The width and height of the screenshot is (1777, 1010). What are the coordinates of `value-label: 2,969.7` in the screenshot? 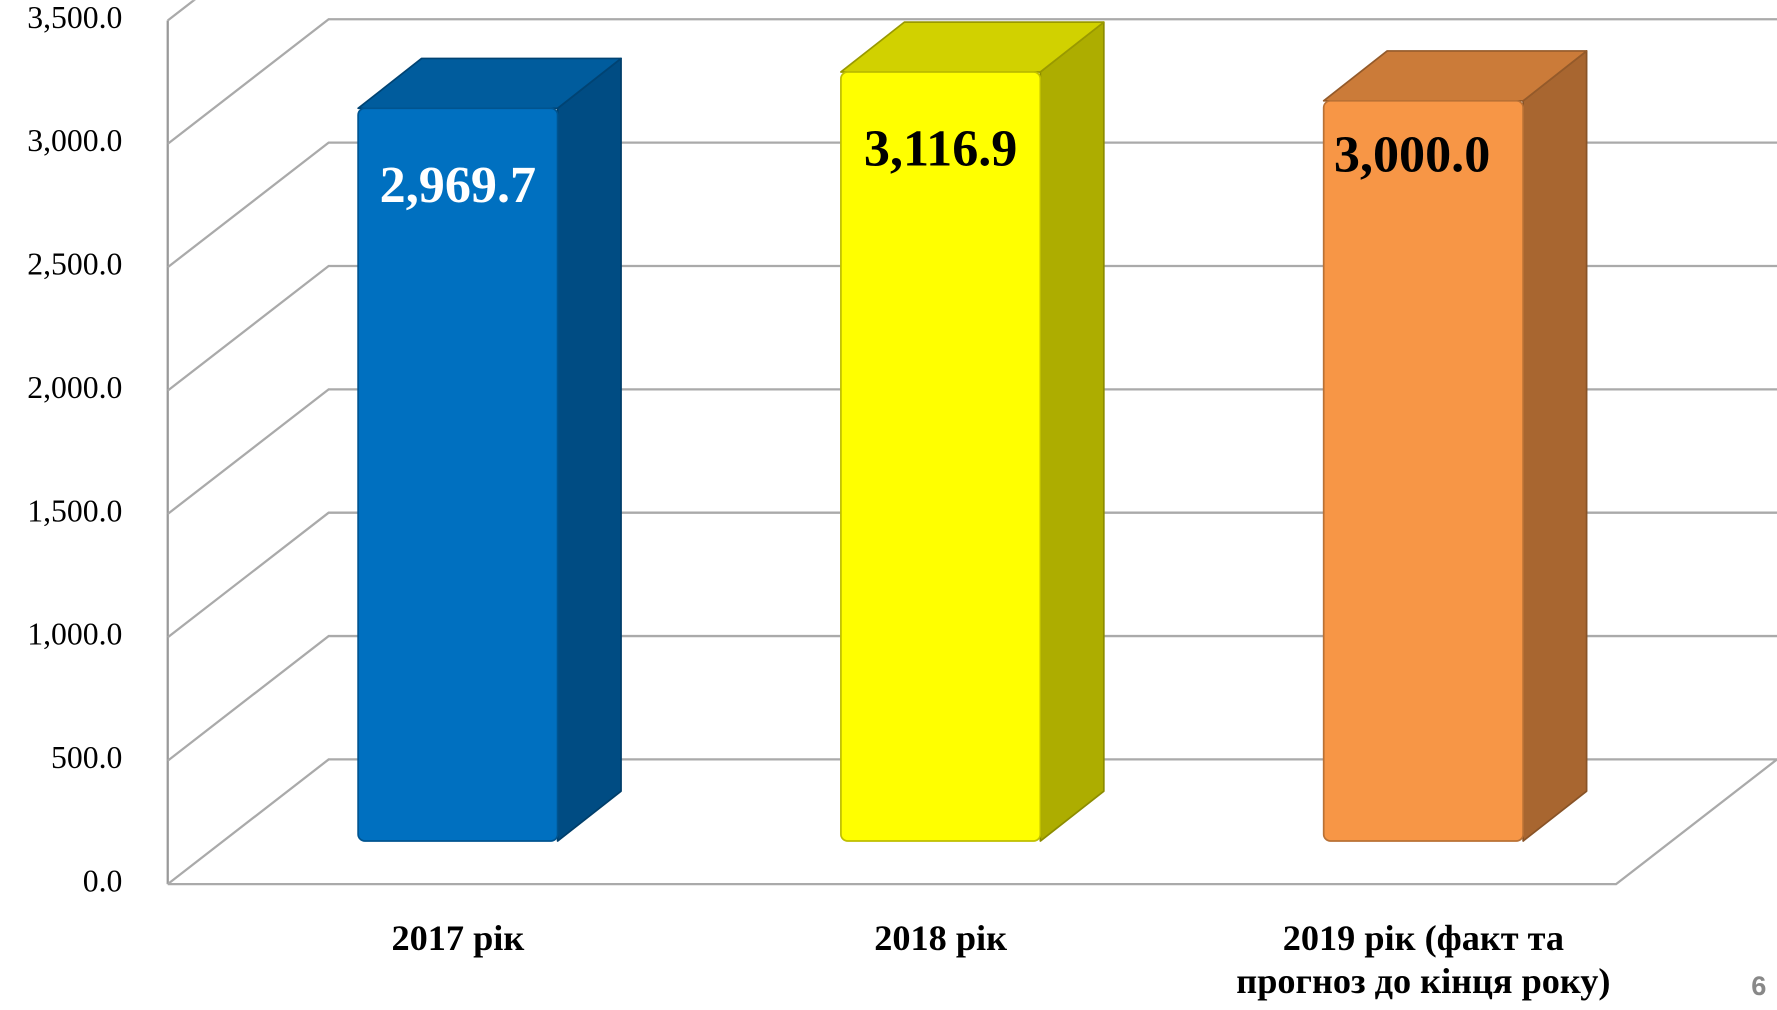 It's located at (458, 185).